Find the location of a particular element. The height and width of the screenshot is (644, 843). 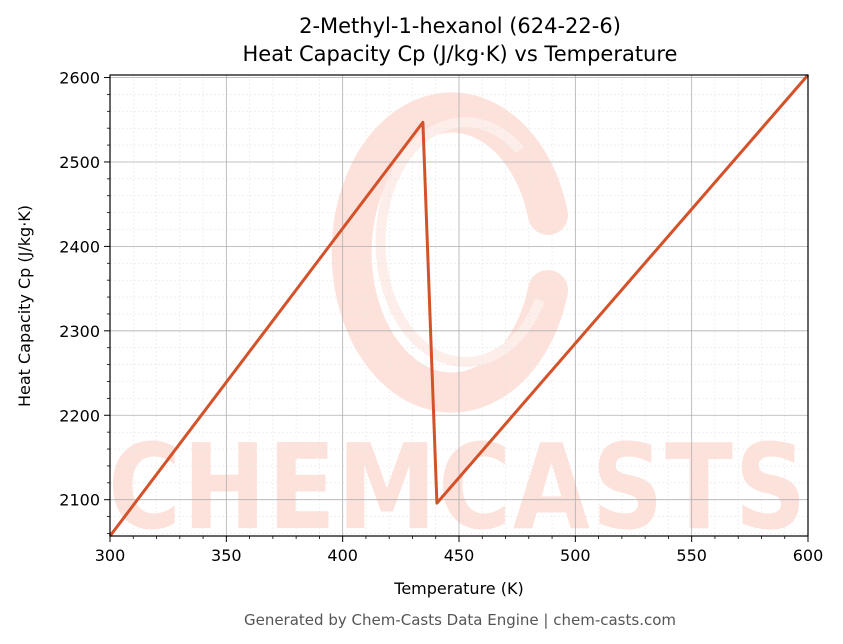

y-tick-label: 2600 is located at coordinates (79, 78).